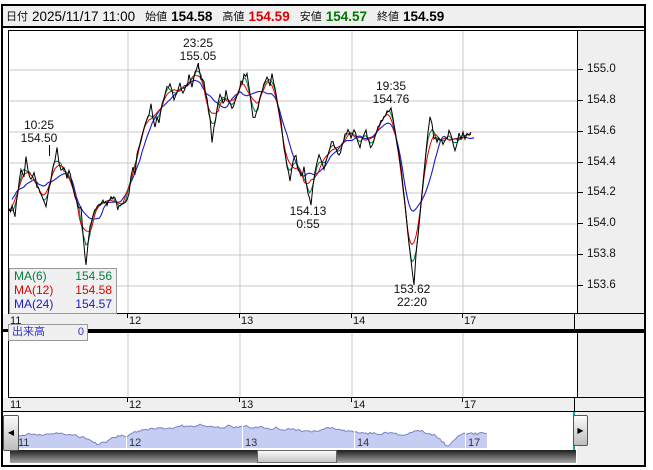  Describe the element at coordinates (323, 323) in the screenshot. I see `price-x-axis: 11 12 13 14 17` at that location.